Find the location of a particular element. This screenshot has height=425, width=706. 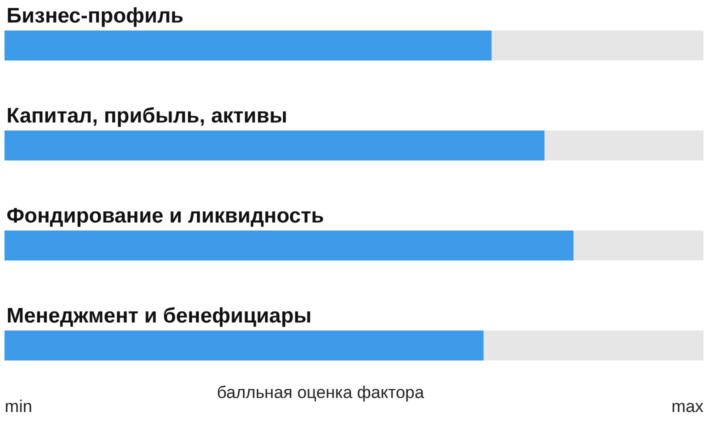

text: min is located at coordinates (18, 406).